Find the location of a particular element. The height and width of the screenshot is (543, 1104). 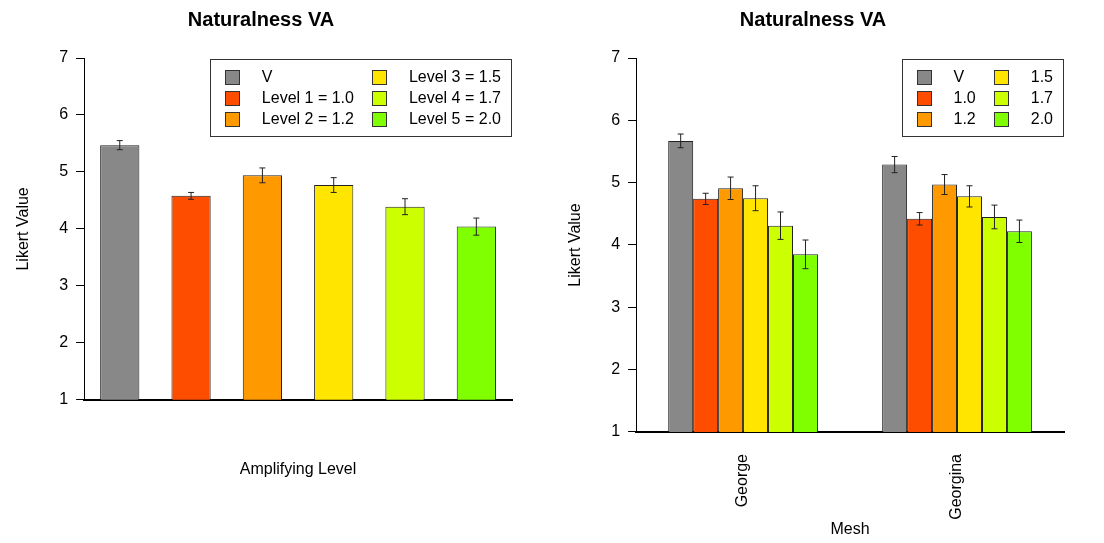

legend-label: Level 1 = 1.0 is located at coordinates (307, 98).